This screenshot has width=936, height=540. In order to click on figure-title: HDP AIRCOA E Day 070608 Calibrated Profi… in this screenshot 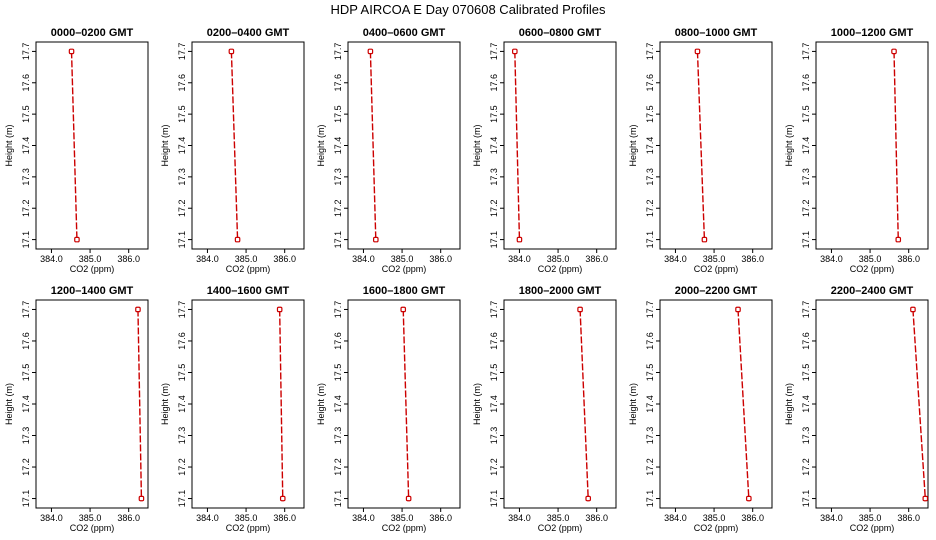, I will do `click(468, 9)`.